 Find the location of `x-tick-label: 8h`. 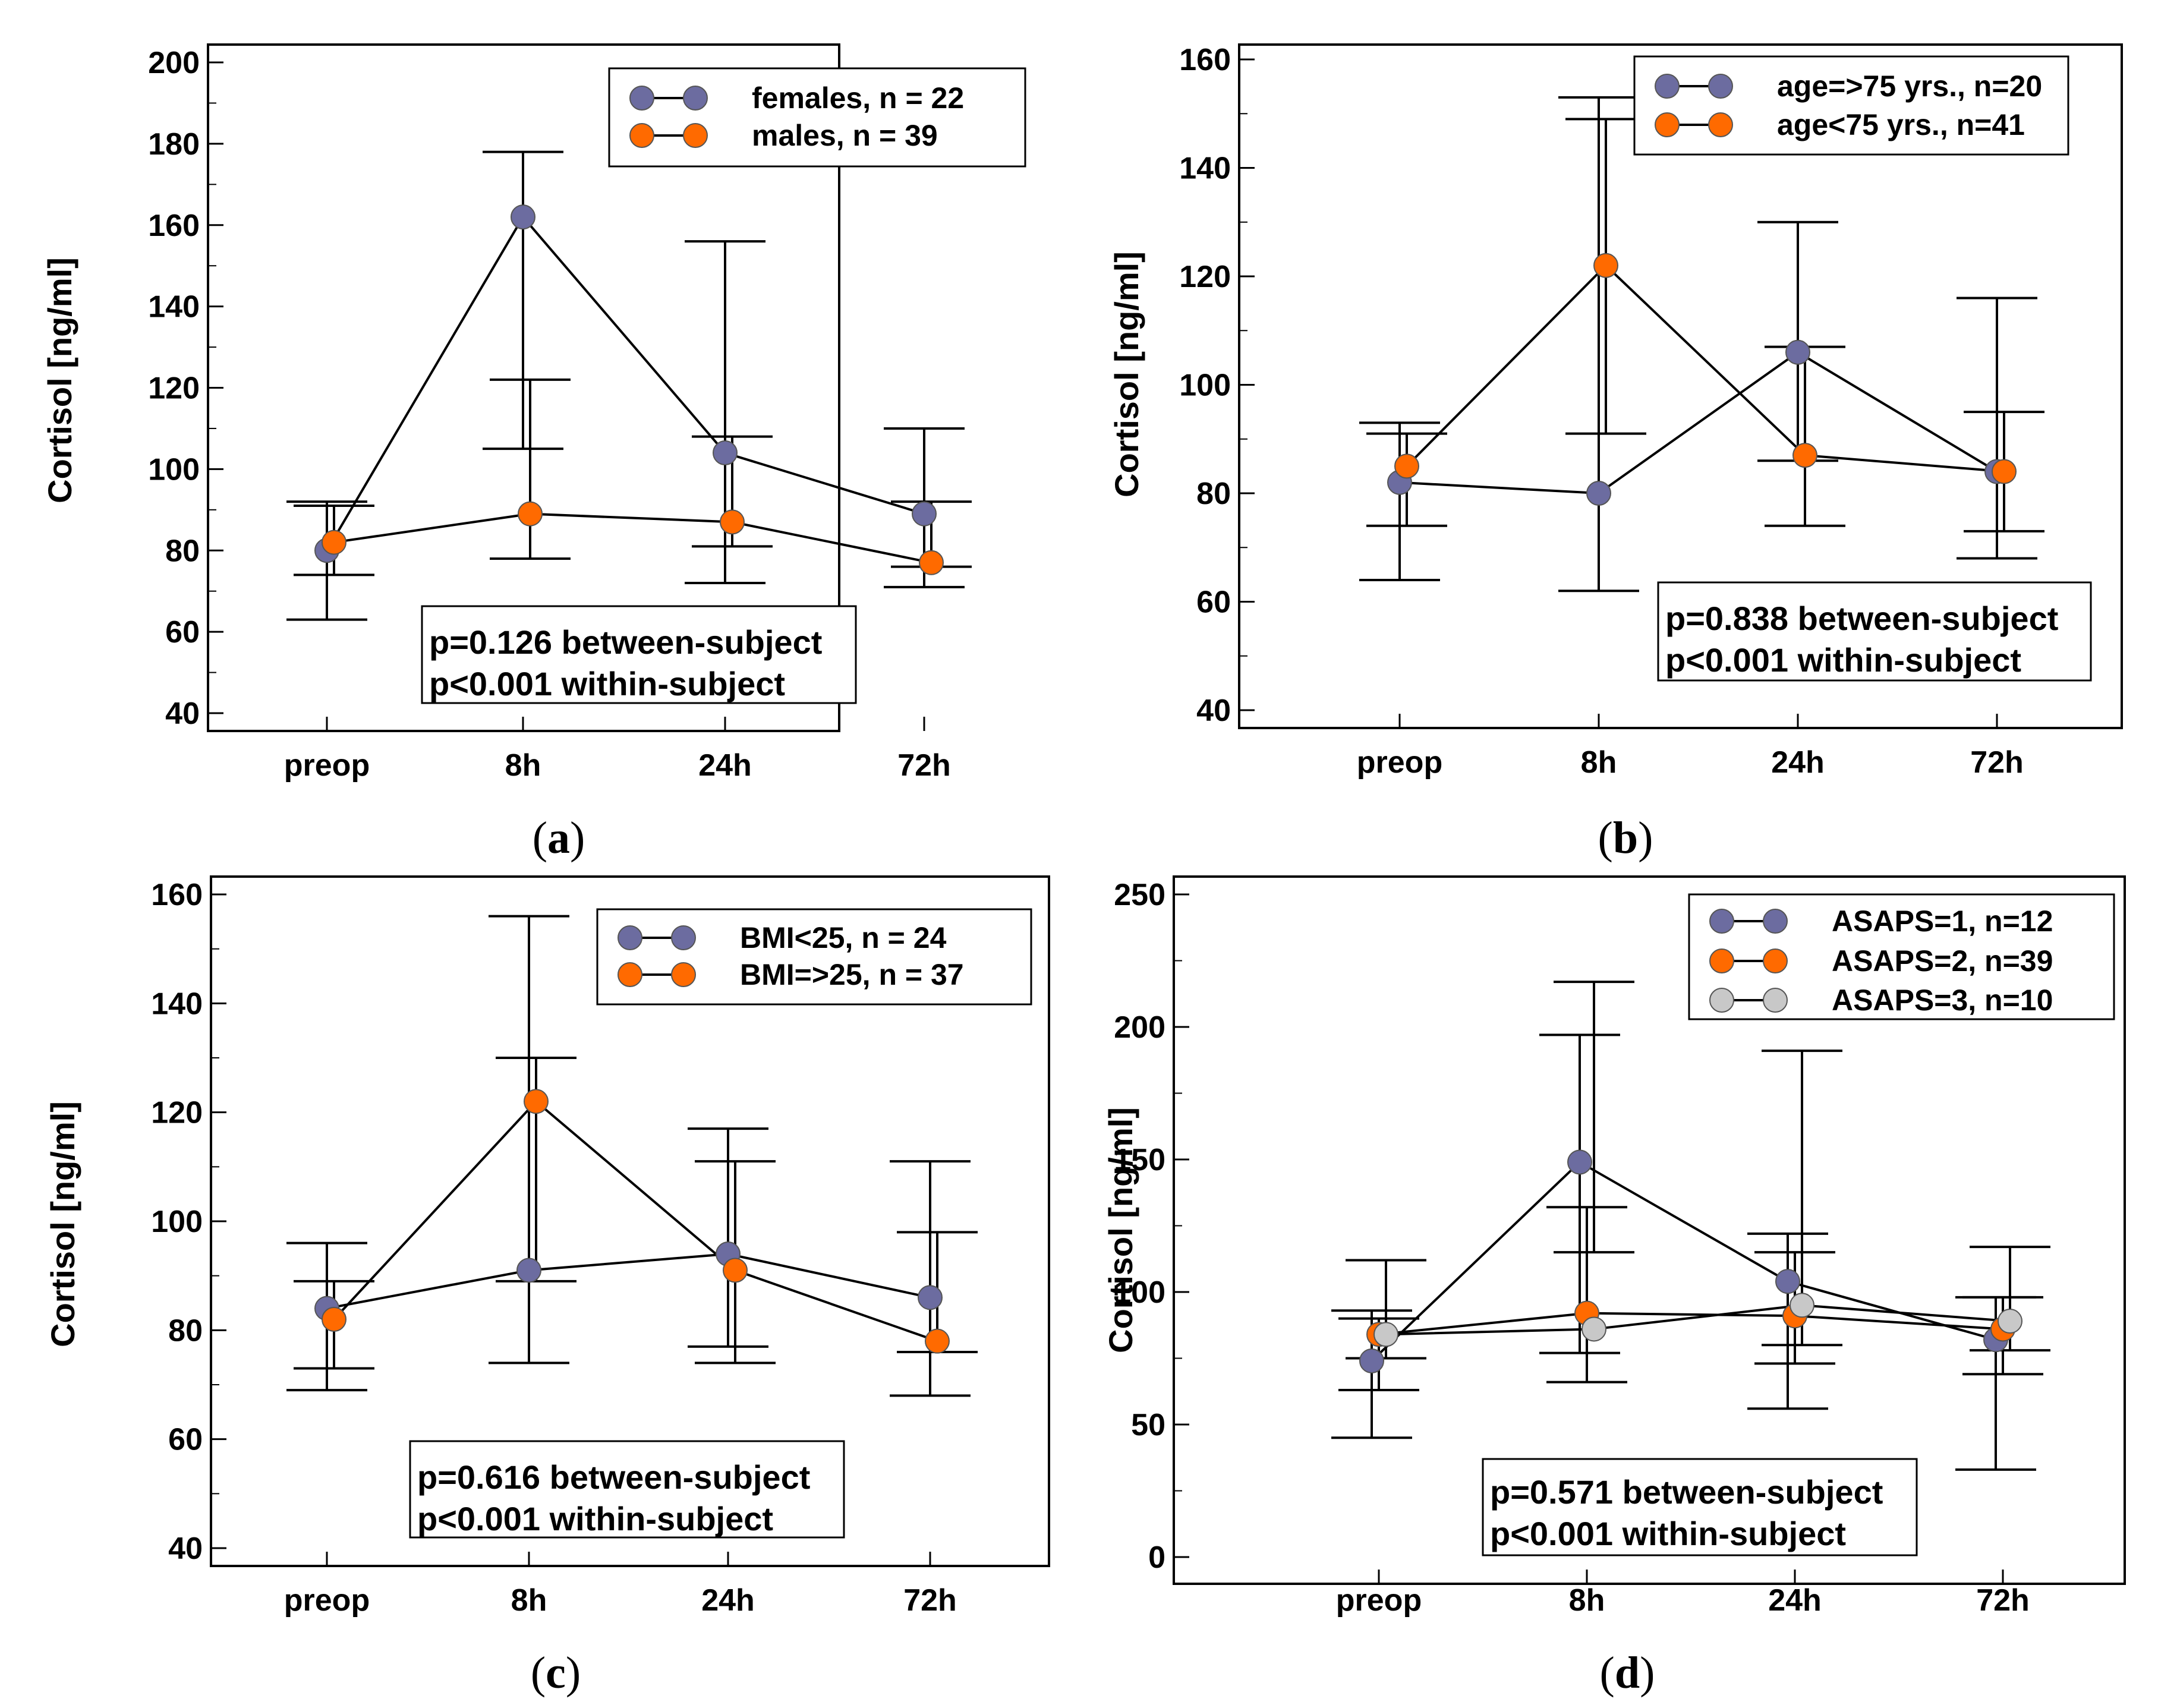

x-tick-label: 8h is located at coordinates (529, 1600).